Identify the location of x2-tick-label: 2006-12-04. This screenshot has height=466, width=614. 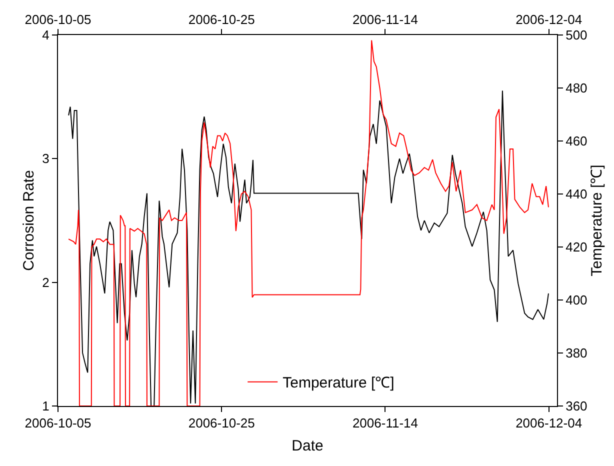
(549, 423).